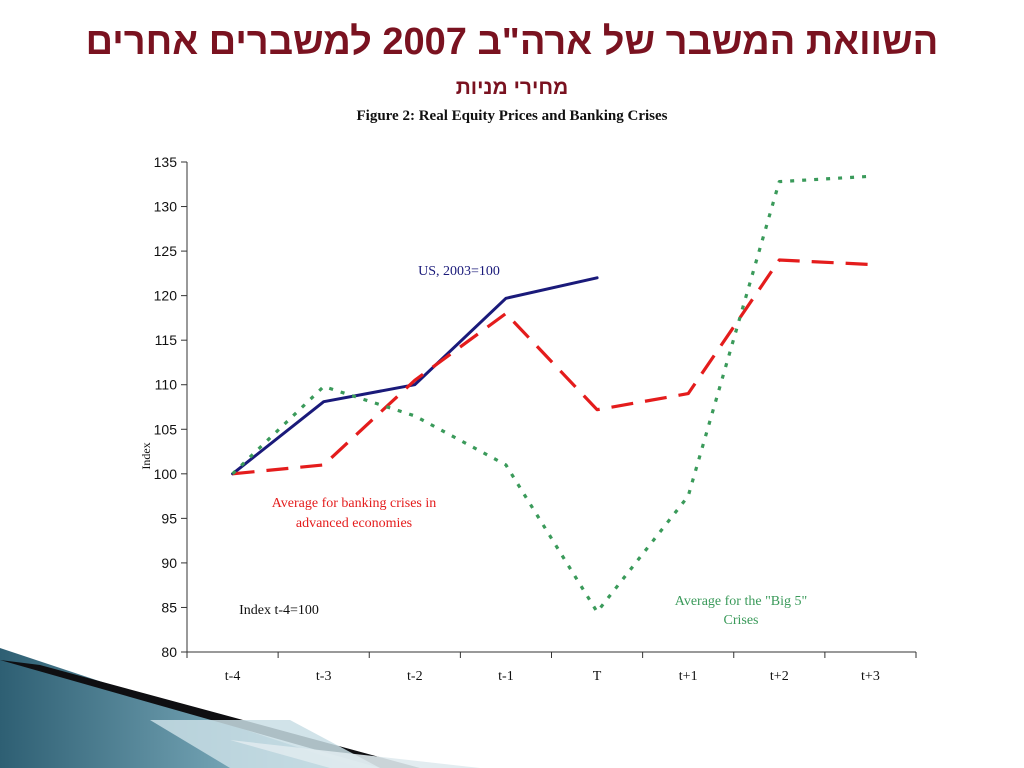  I want to click on y-tick-label: 85, so click(169, 607).